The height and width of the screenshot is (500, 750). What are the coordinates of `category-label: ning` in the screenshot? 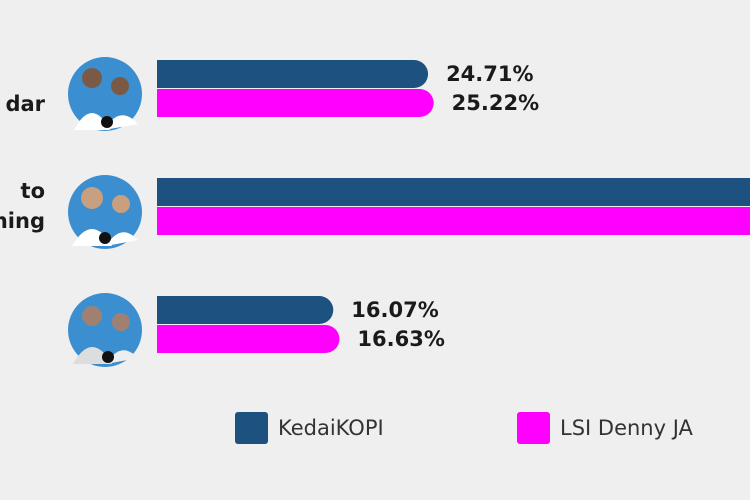 It's located at (22, 221).